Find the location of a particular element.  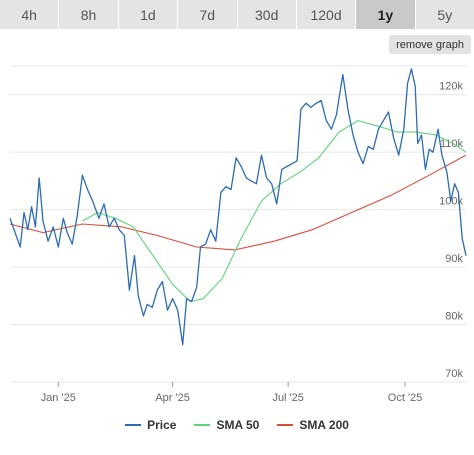

tab-1y: 1y is located at coordinates (385, 14).